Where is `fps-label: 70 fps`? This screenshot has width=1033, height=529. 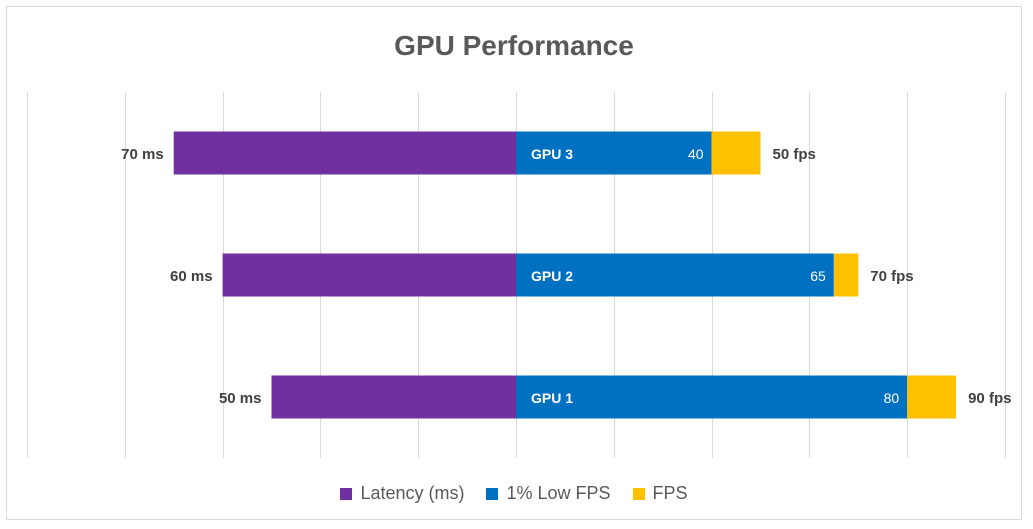 fps-label: 70 fps is located at coordinates (891, 276).